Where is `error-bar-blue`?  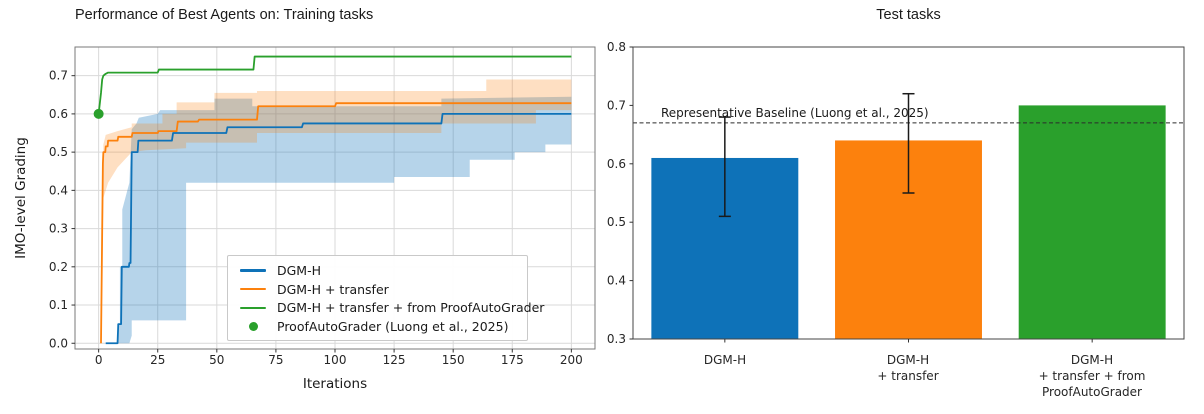 error-bar-blue is located at coordinates (724, 167).